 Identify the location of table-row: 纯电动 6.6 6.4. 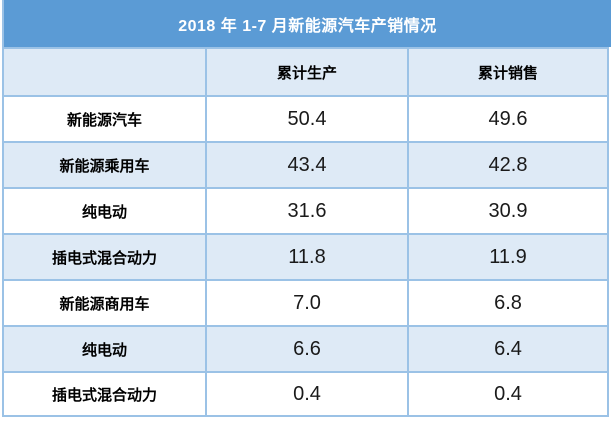
(306, 348).